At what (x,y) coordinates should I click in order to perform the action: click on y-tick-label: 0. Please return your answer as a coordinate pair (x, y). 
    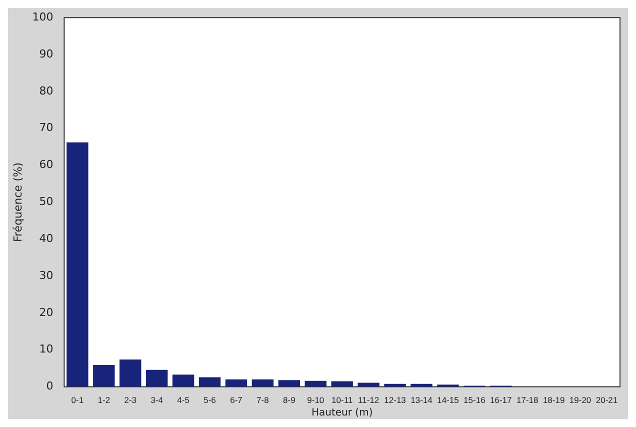
    Looking at the image, I should click on (50, 386).